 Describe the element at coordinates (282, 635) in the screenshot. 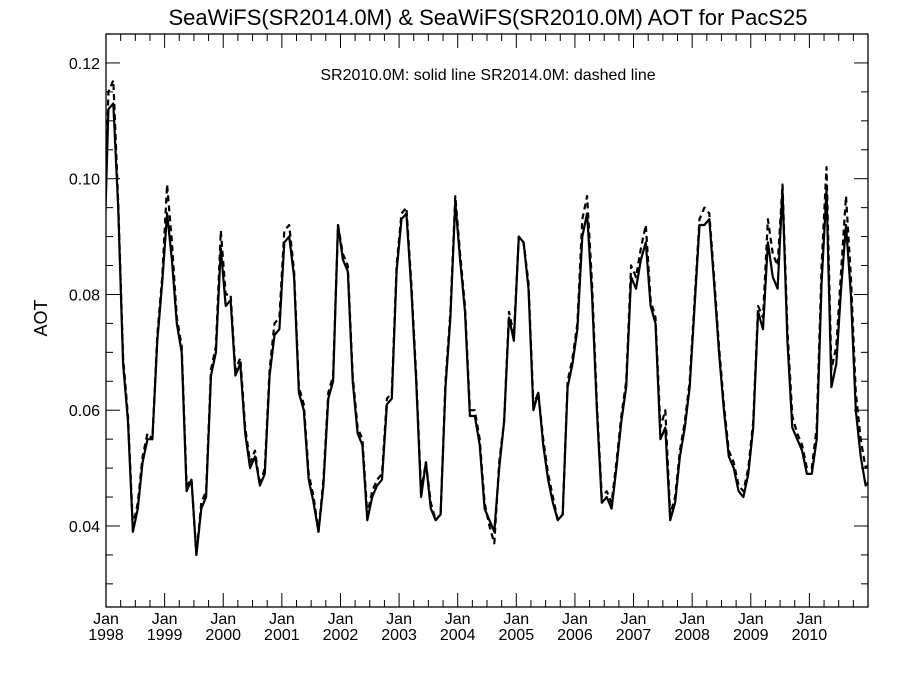

I see `x-tick-label-year: 2001` at that location.